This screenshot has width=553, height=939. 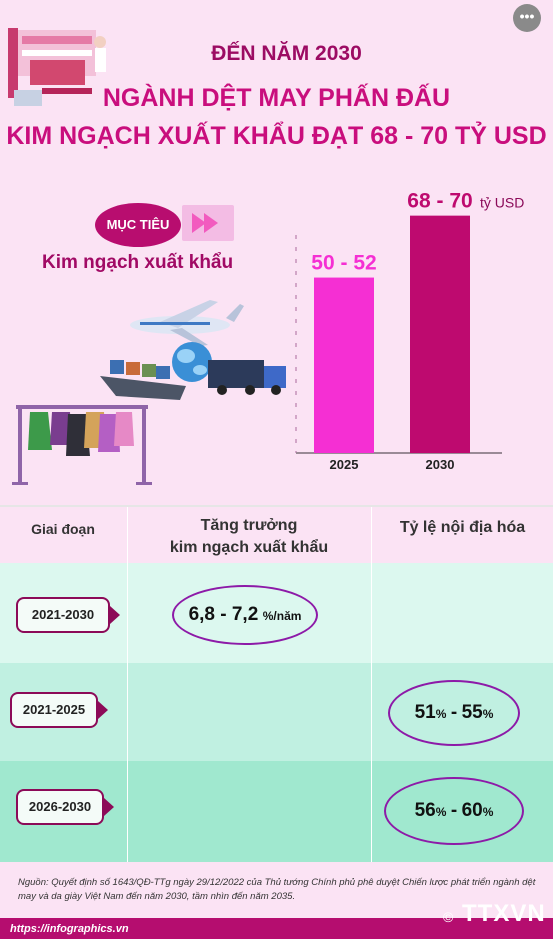 What do you see at coordinates (249, 537) in the screenshot?
I see `header-growth: Tăng trưởng kim ngạch xuất khẩu` at bounding box center [249, 537].